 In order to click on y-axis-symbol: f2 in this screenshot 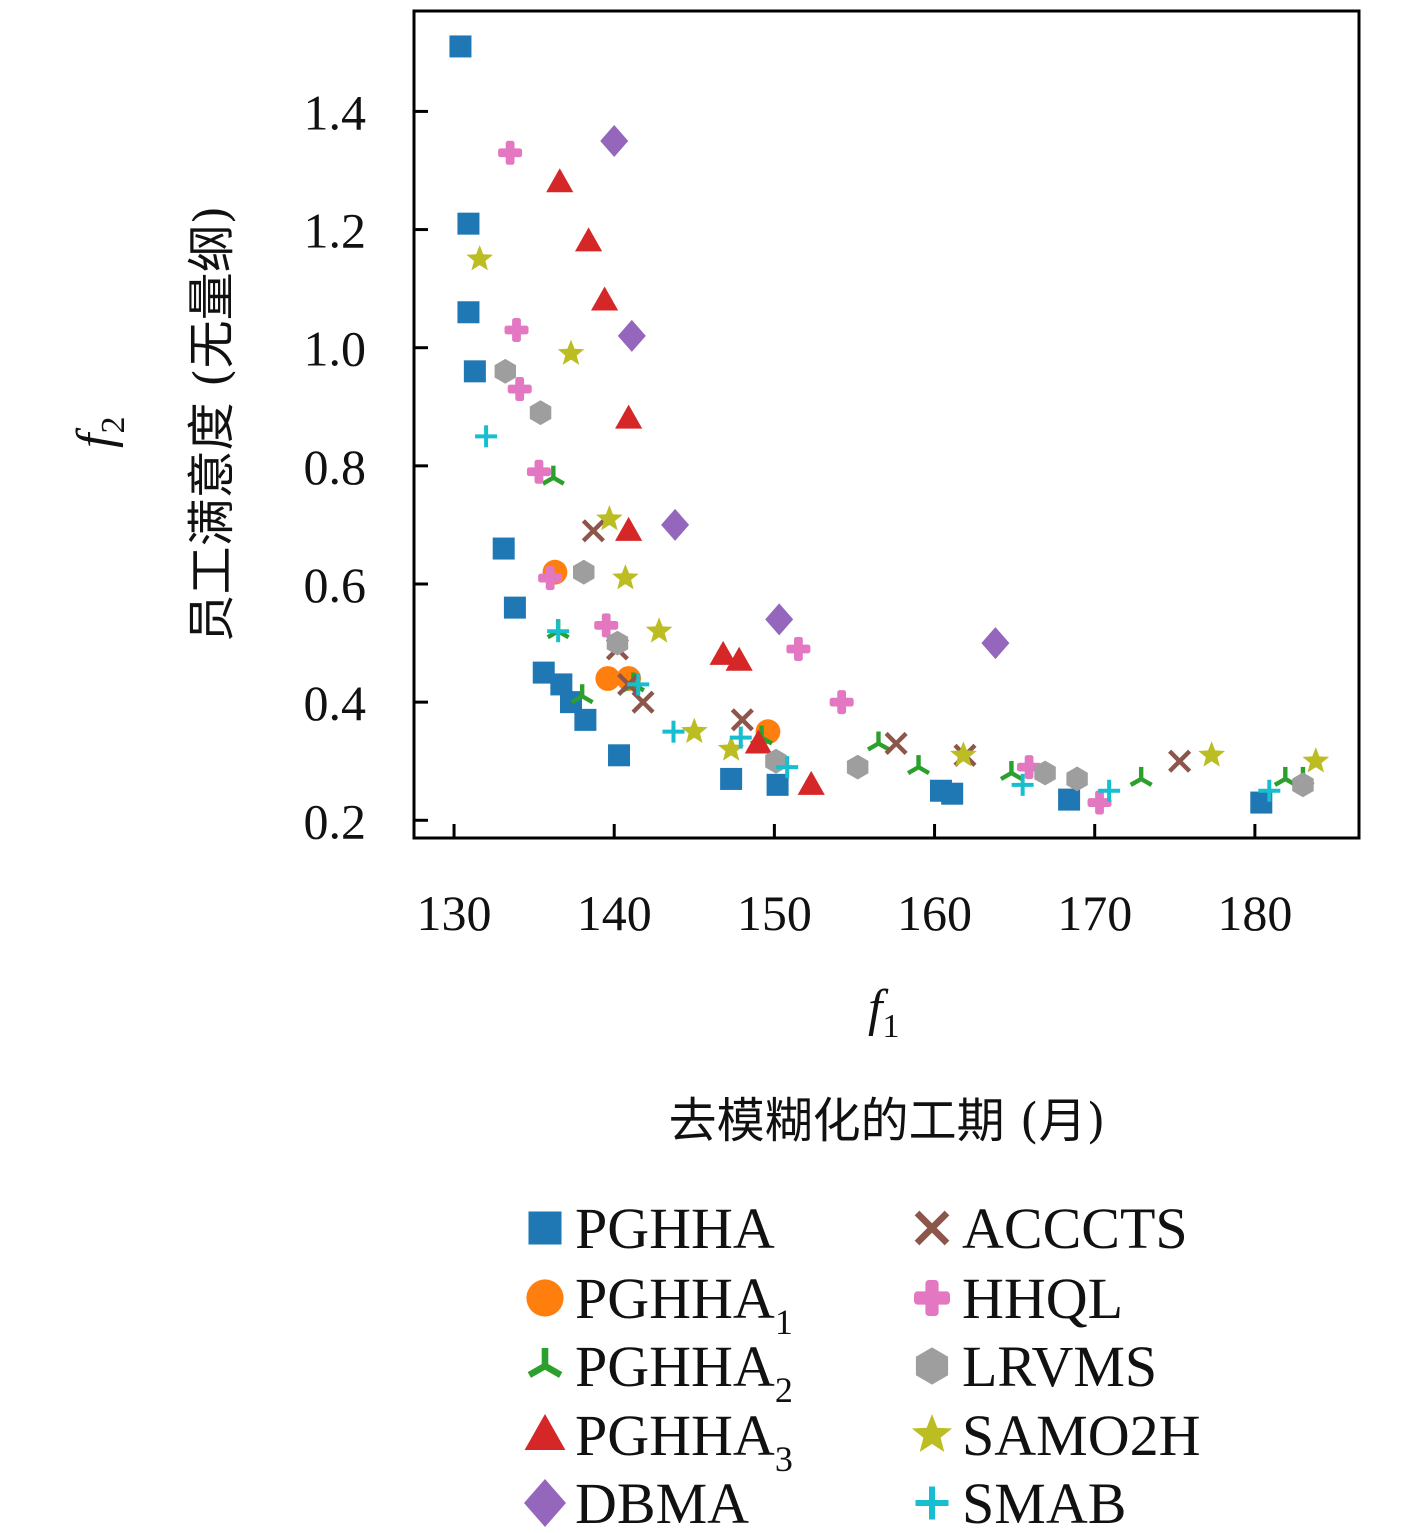, I will do `click(99, 432)`.